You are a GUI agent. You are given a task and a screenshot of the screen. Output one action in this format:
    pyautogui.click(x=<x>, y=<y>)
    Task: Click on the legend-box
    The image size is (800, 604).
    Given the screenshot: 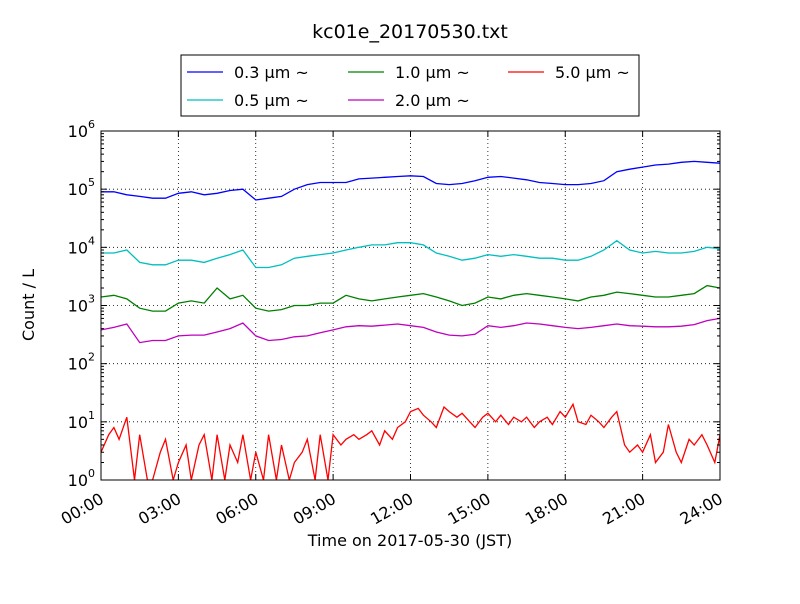 What is the action you would take?
    pyautogui.click(x=410, y=85)
    